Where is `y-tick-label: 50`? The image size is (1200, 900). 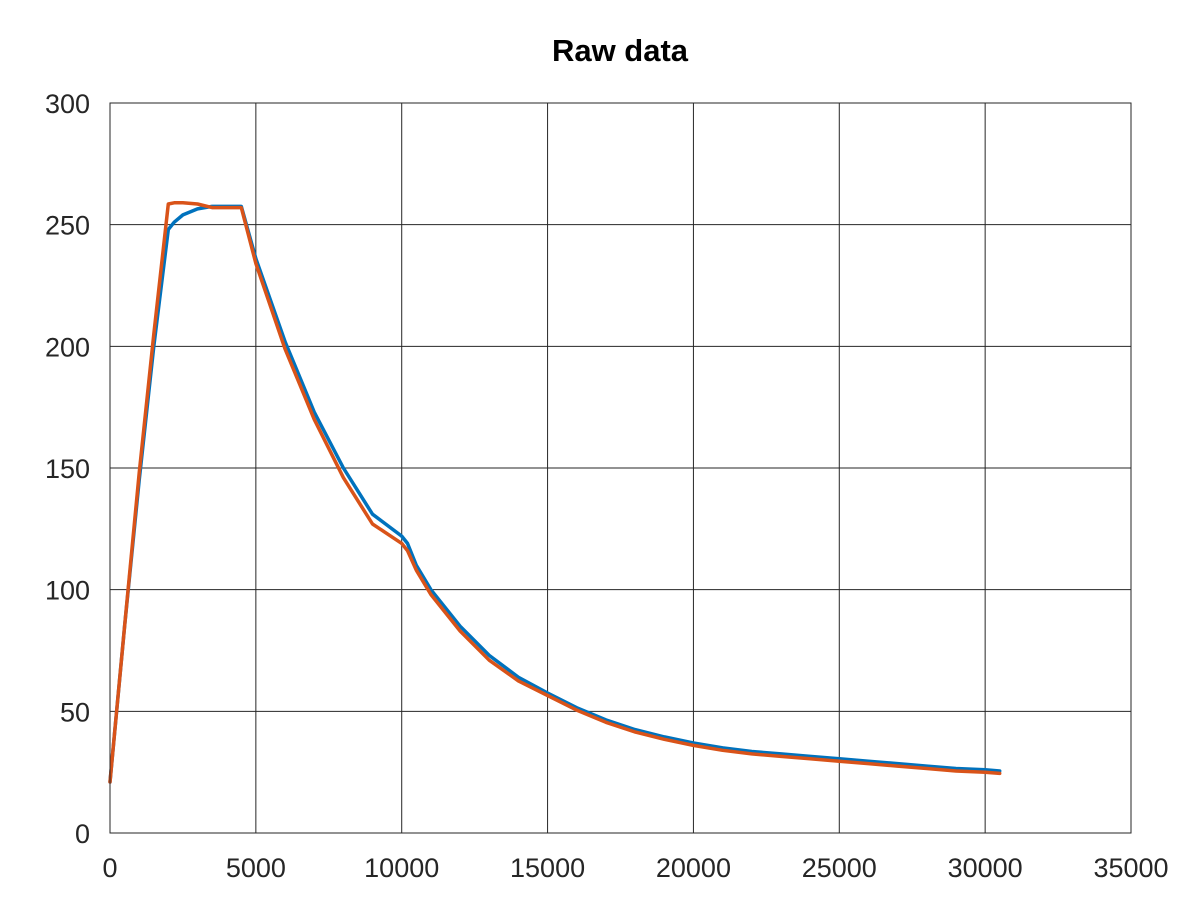
y-tick-label: 50 is located at coordinates (75, 712).